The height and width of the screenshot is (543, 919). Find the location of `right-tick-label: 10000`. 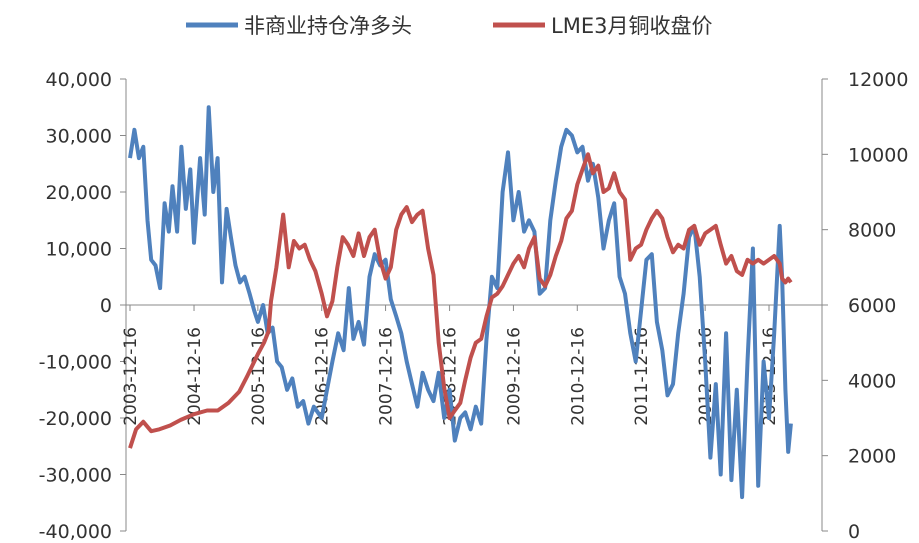

right-tick-label: 10000 is located at coordinates (878, 155).